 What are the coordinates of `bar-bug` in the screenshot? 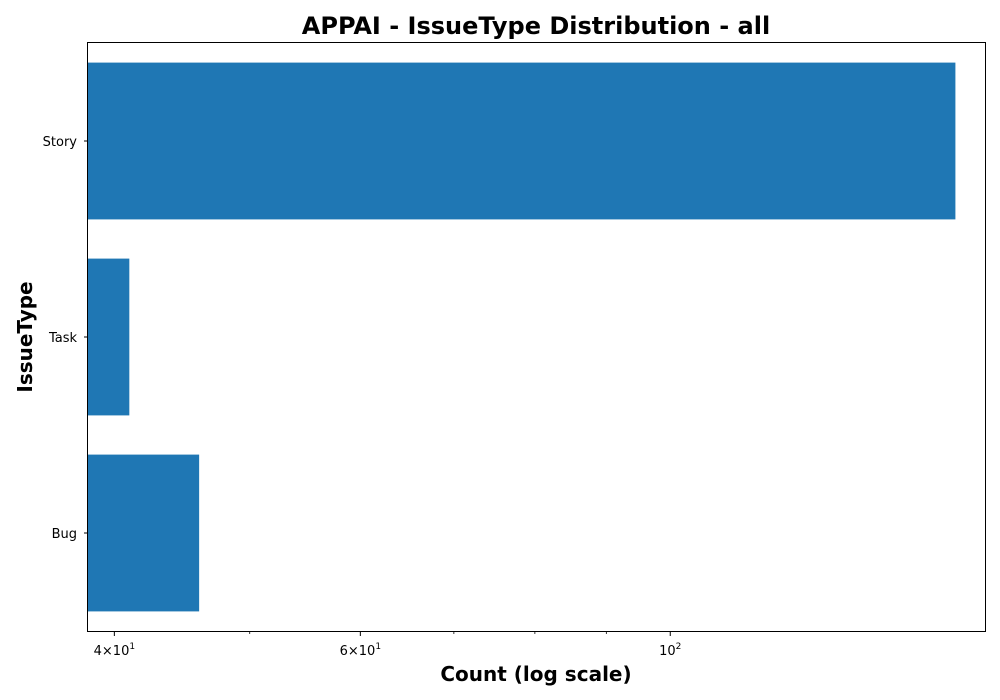 It's located at (144, 533).